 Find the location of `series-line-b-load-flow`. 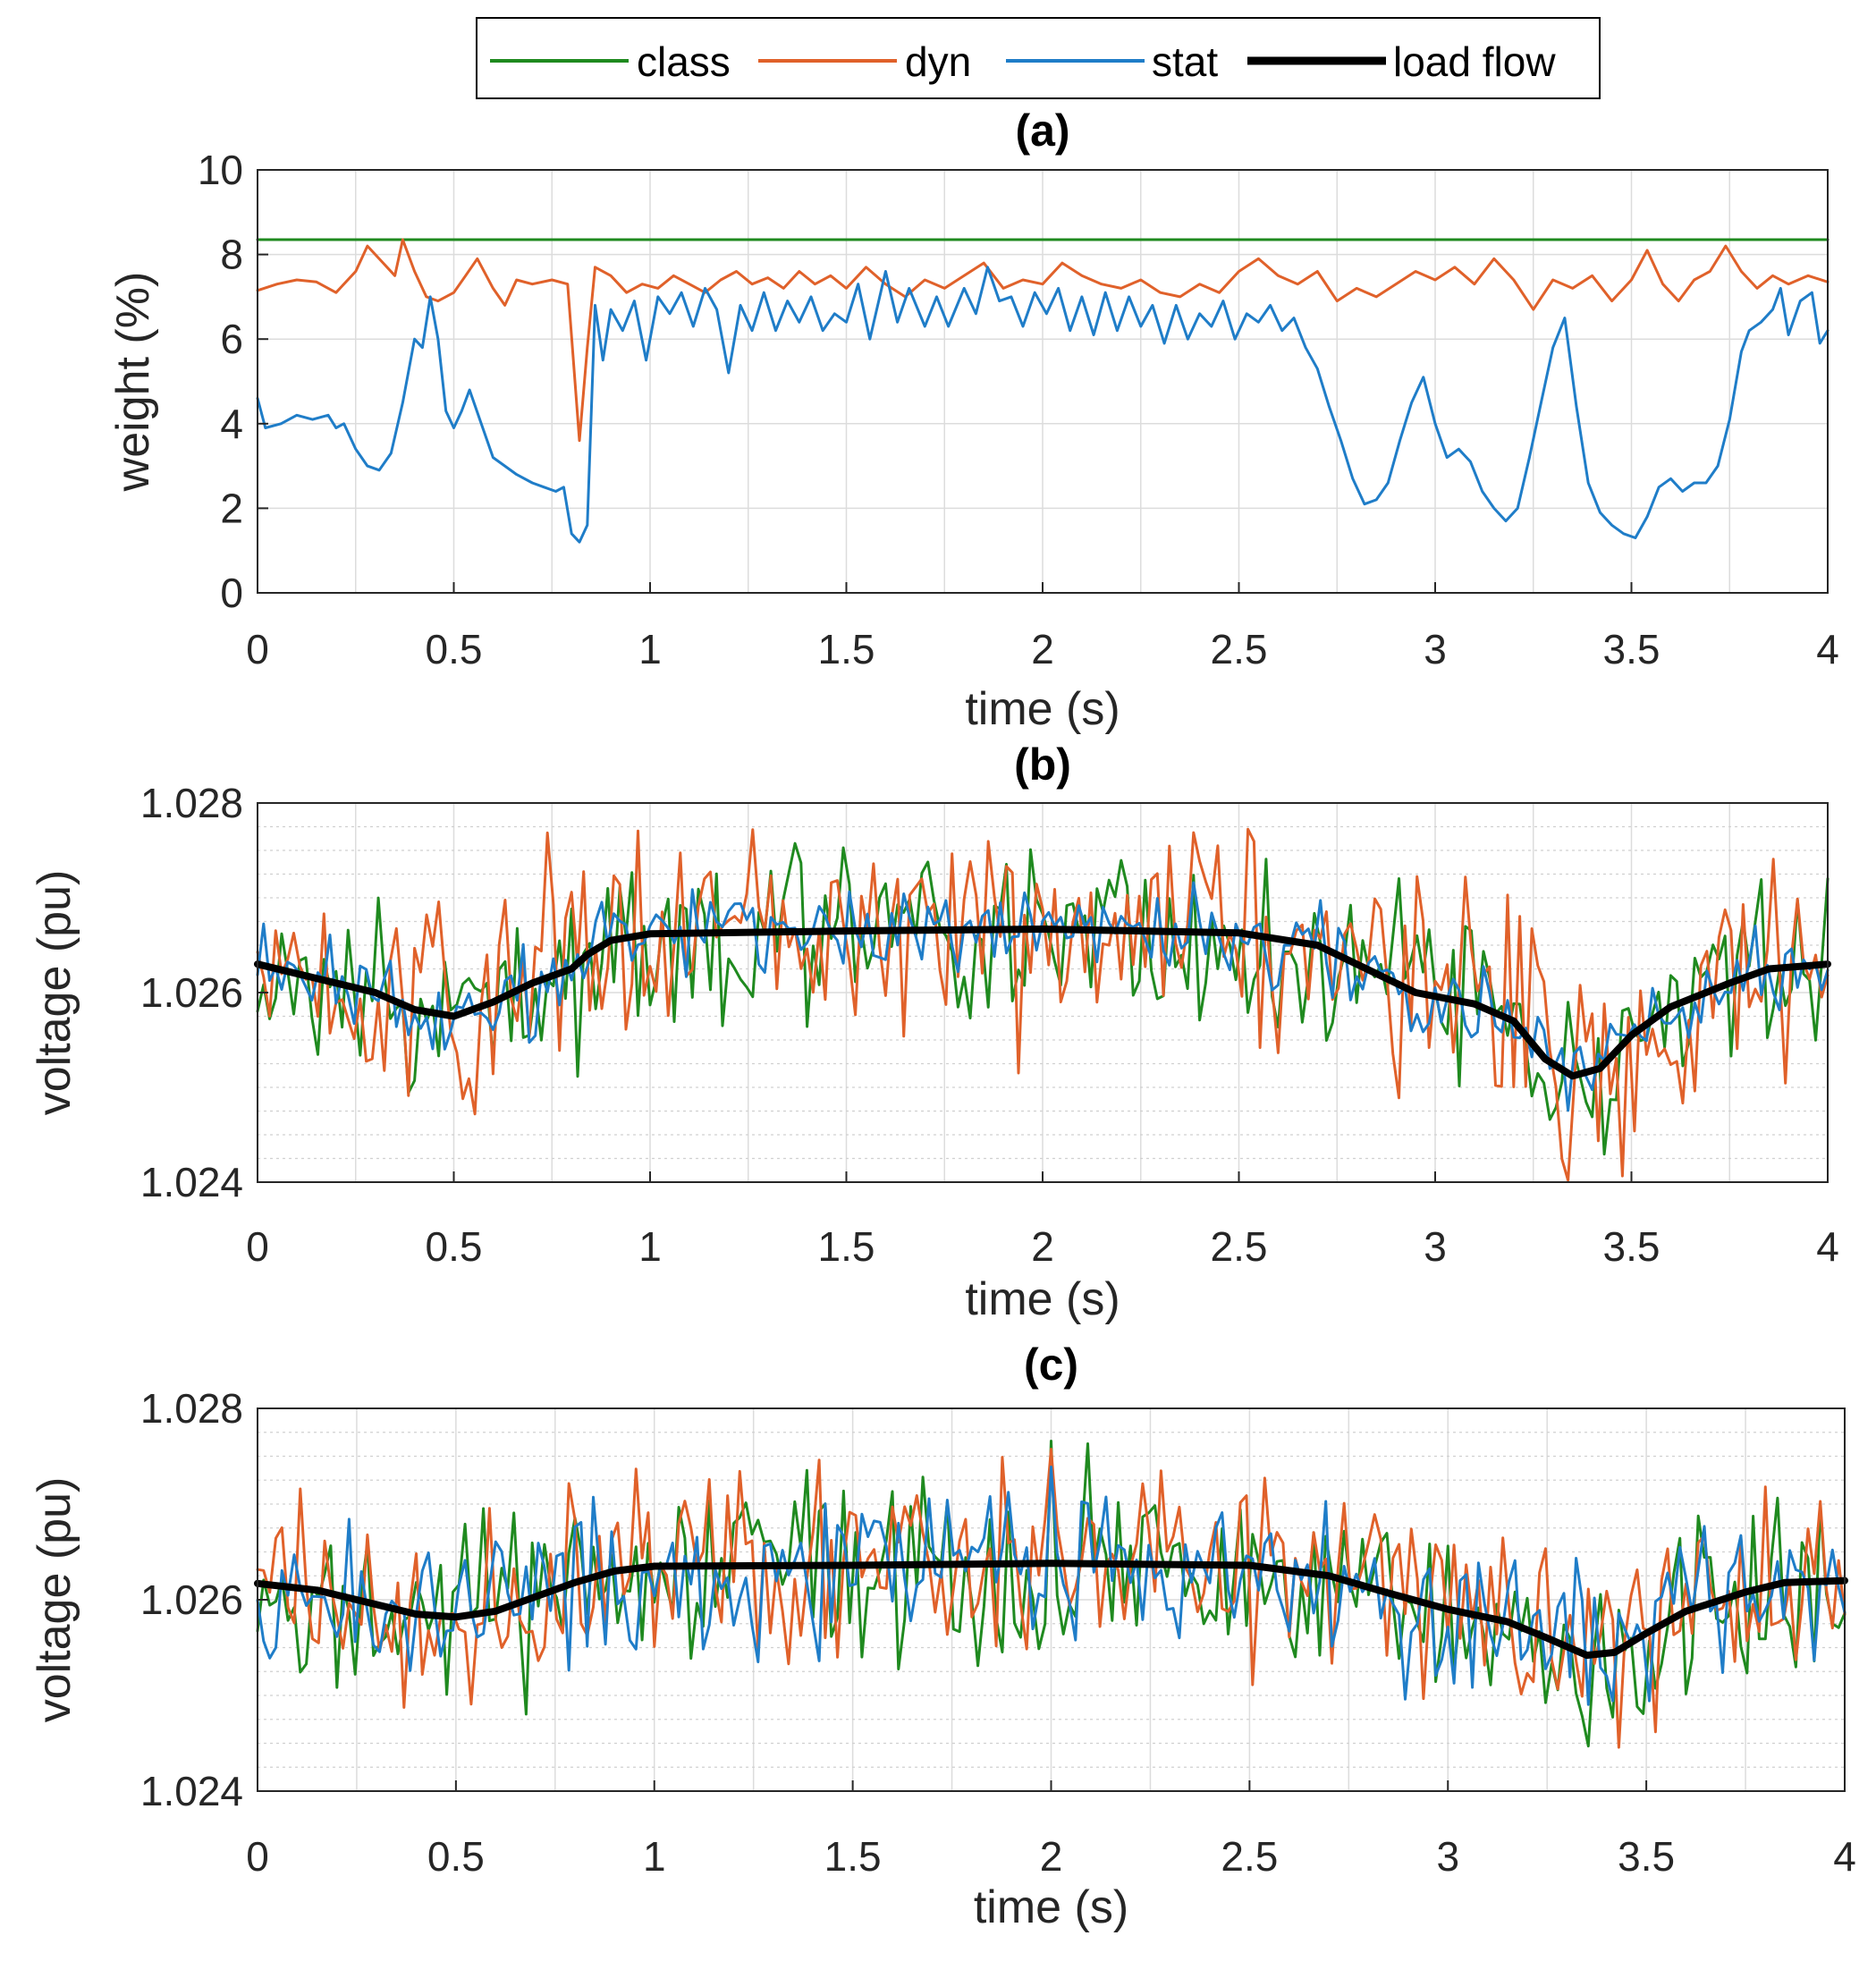

series-line-b-load-flow is located at coordinates (1042, 1003).